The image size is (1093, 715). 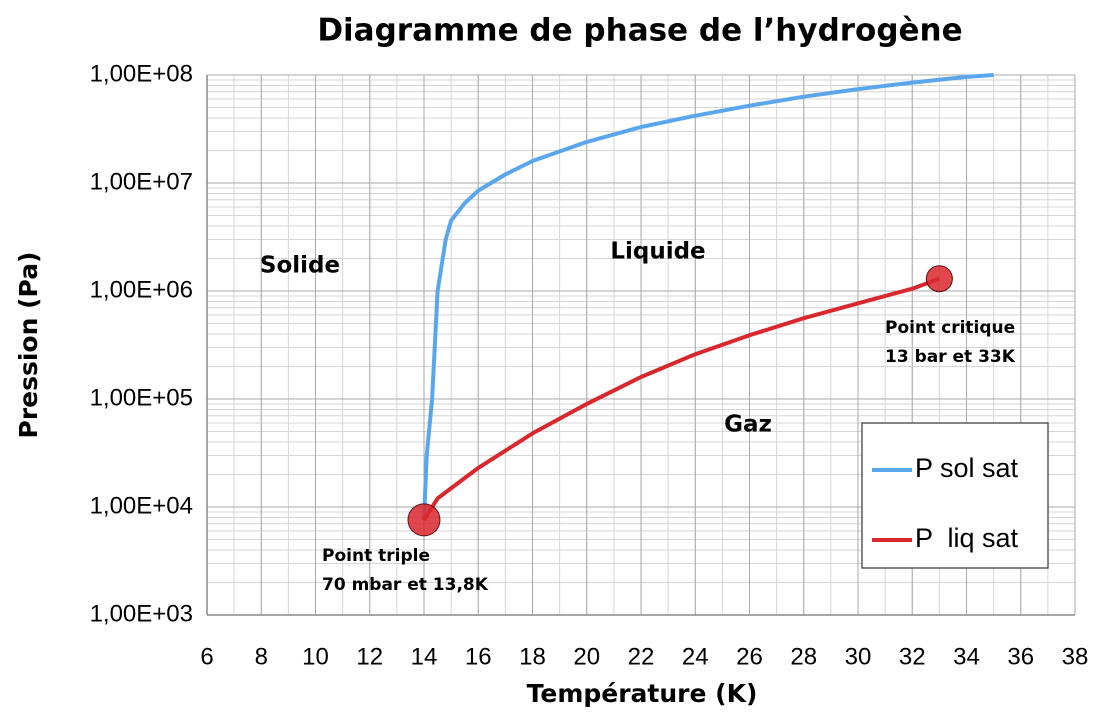 What do you see at coordinates (858, 656) in the screenshot?
I see `x-tick-label: 30` at bounding box center [858, 656].